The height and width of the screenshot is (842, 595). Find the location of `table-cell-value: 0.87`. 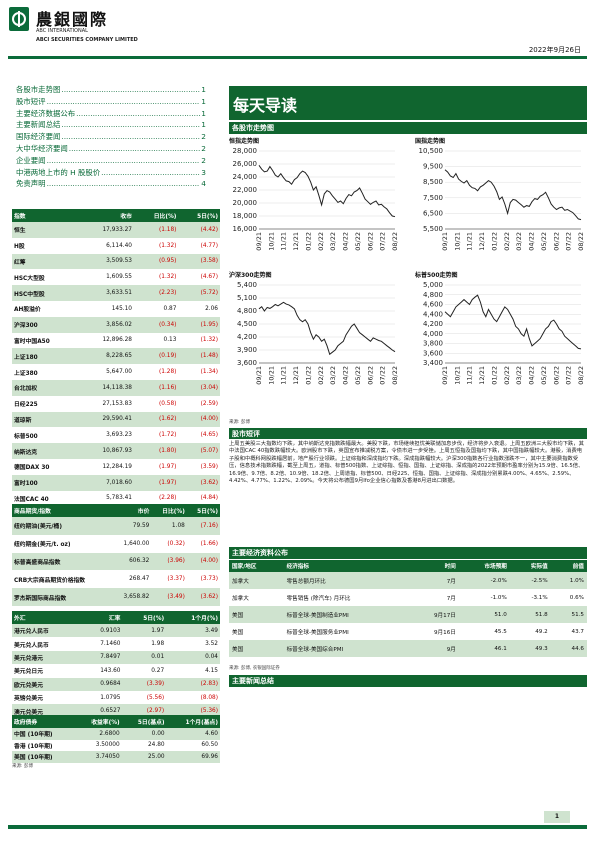

table-cell-value: 0.87 is located at coordinates (170, 308).